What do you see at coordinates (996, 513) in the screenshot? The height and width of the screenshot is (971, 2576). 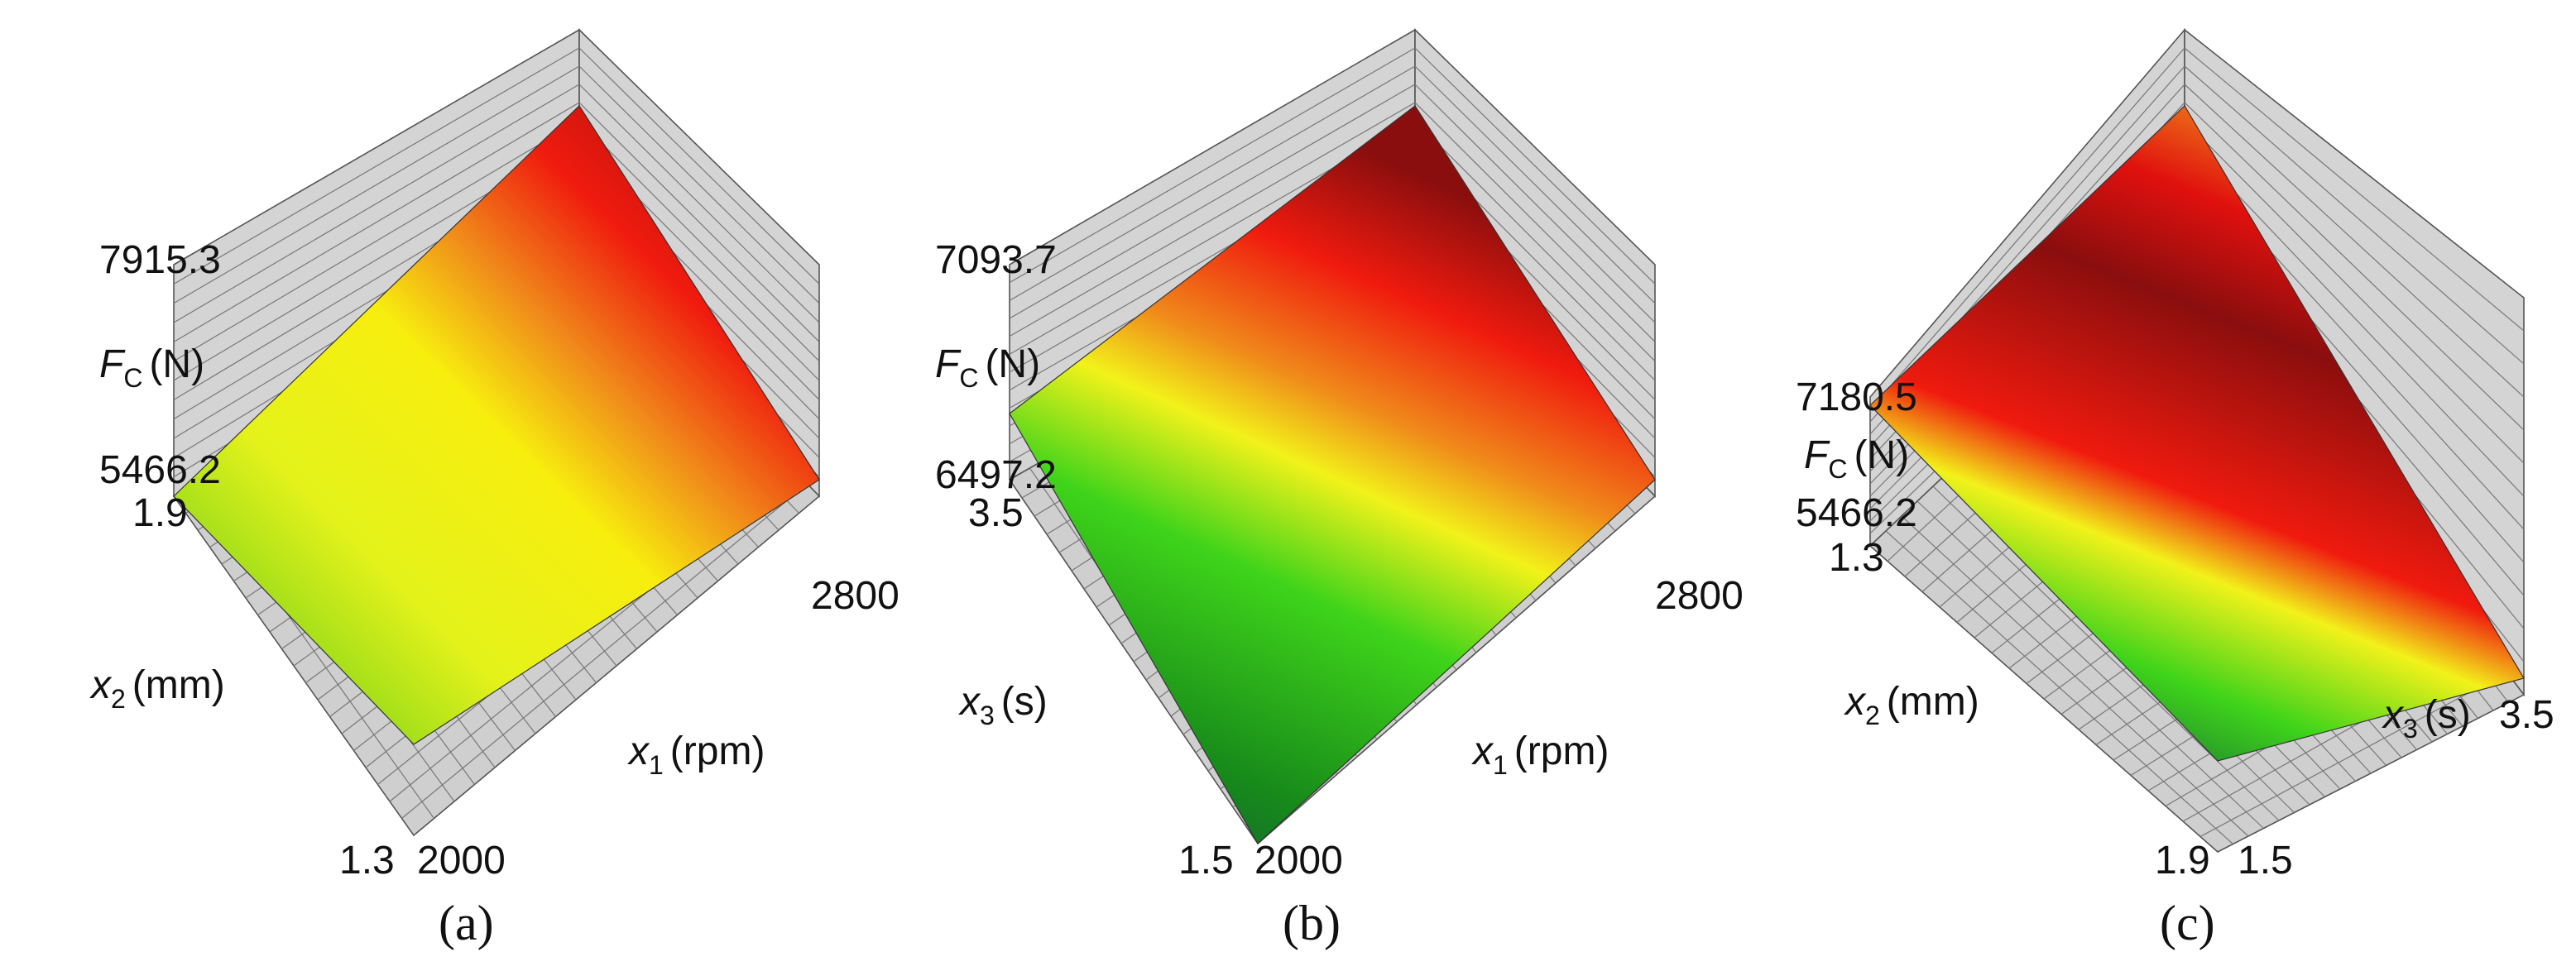 I see `left-axis-start: 3.5` at bounding box center [996, 513].